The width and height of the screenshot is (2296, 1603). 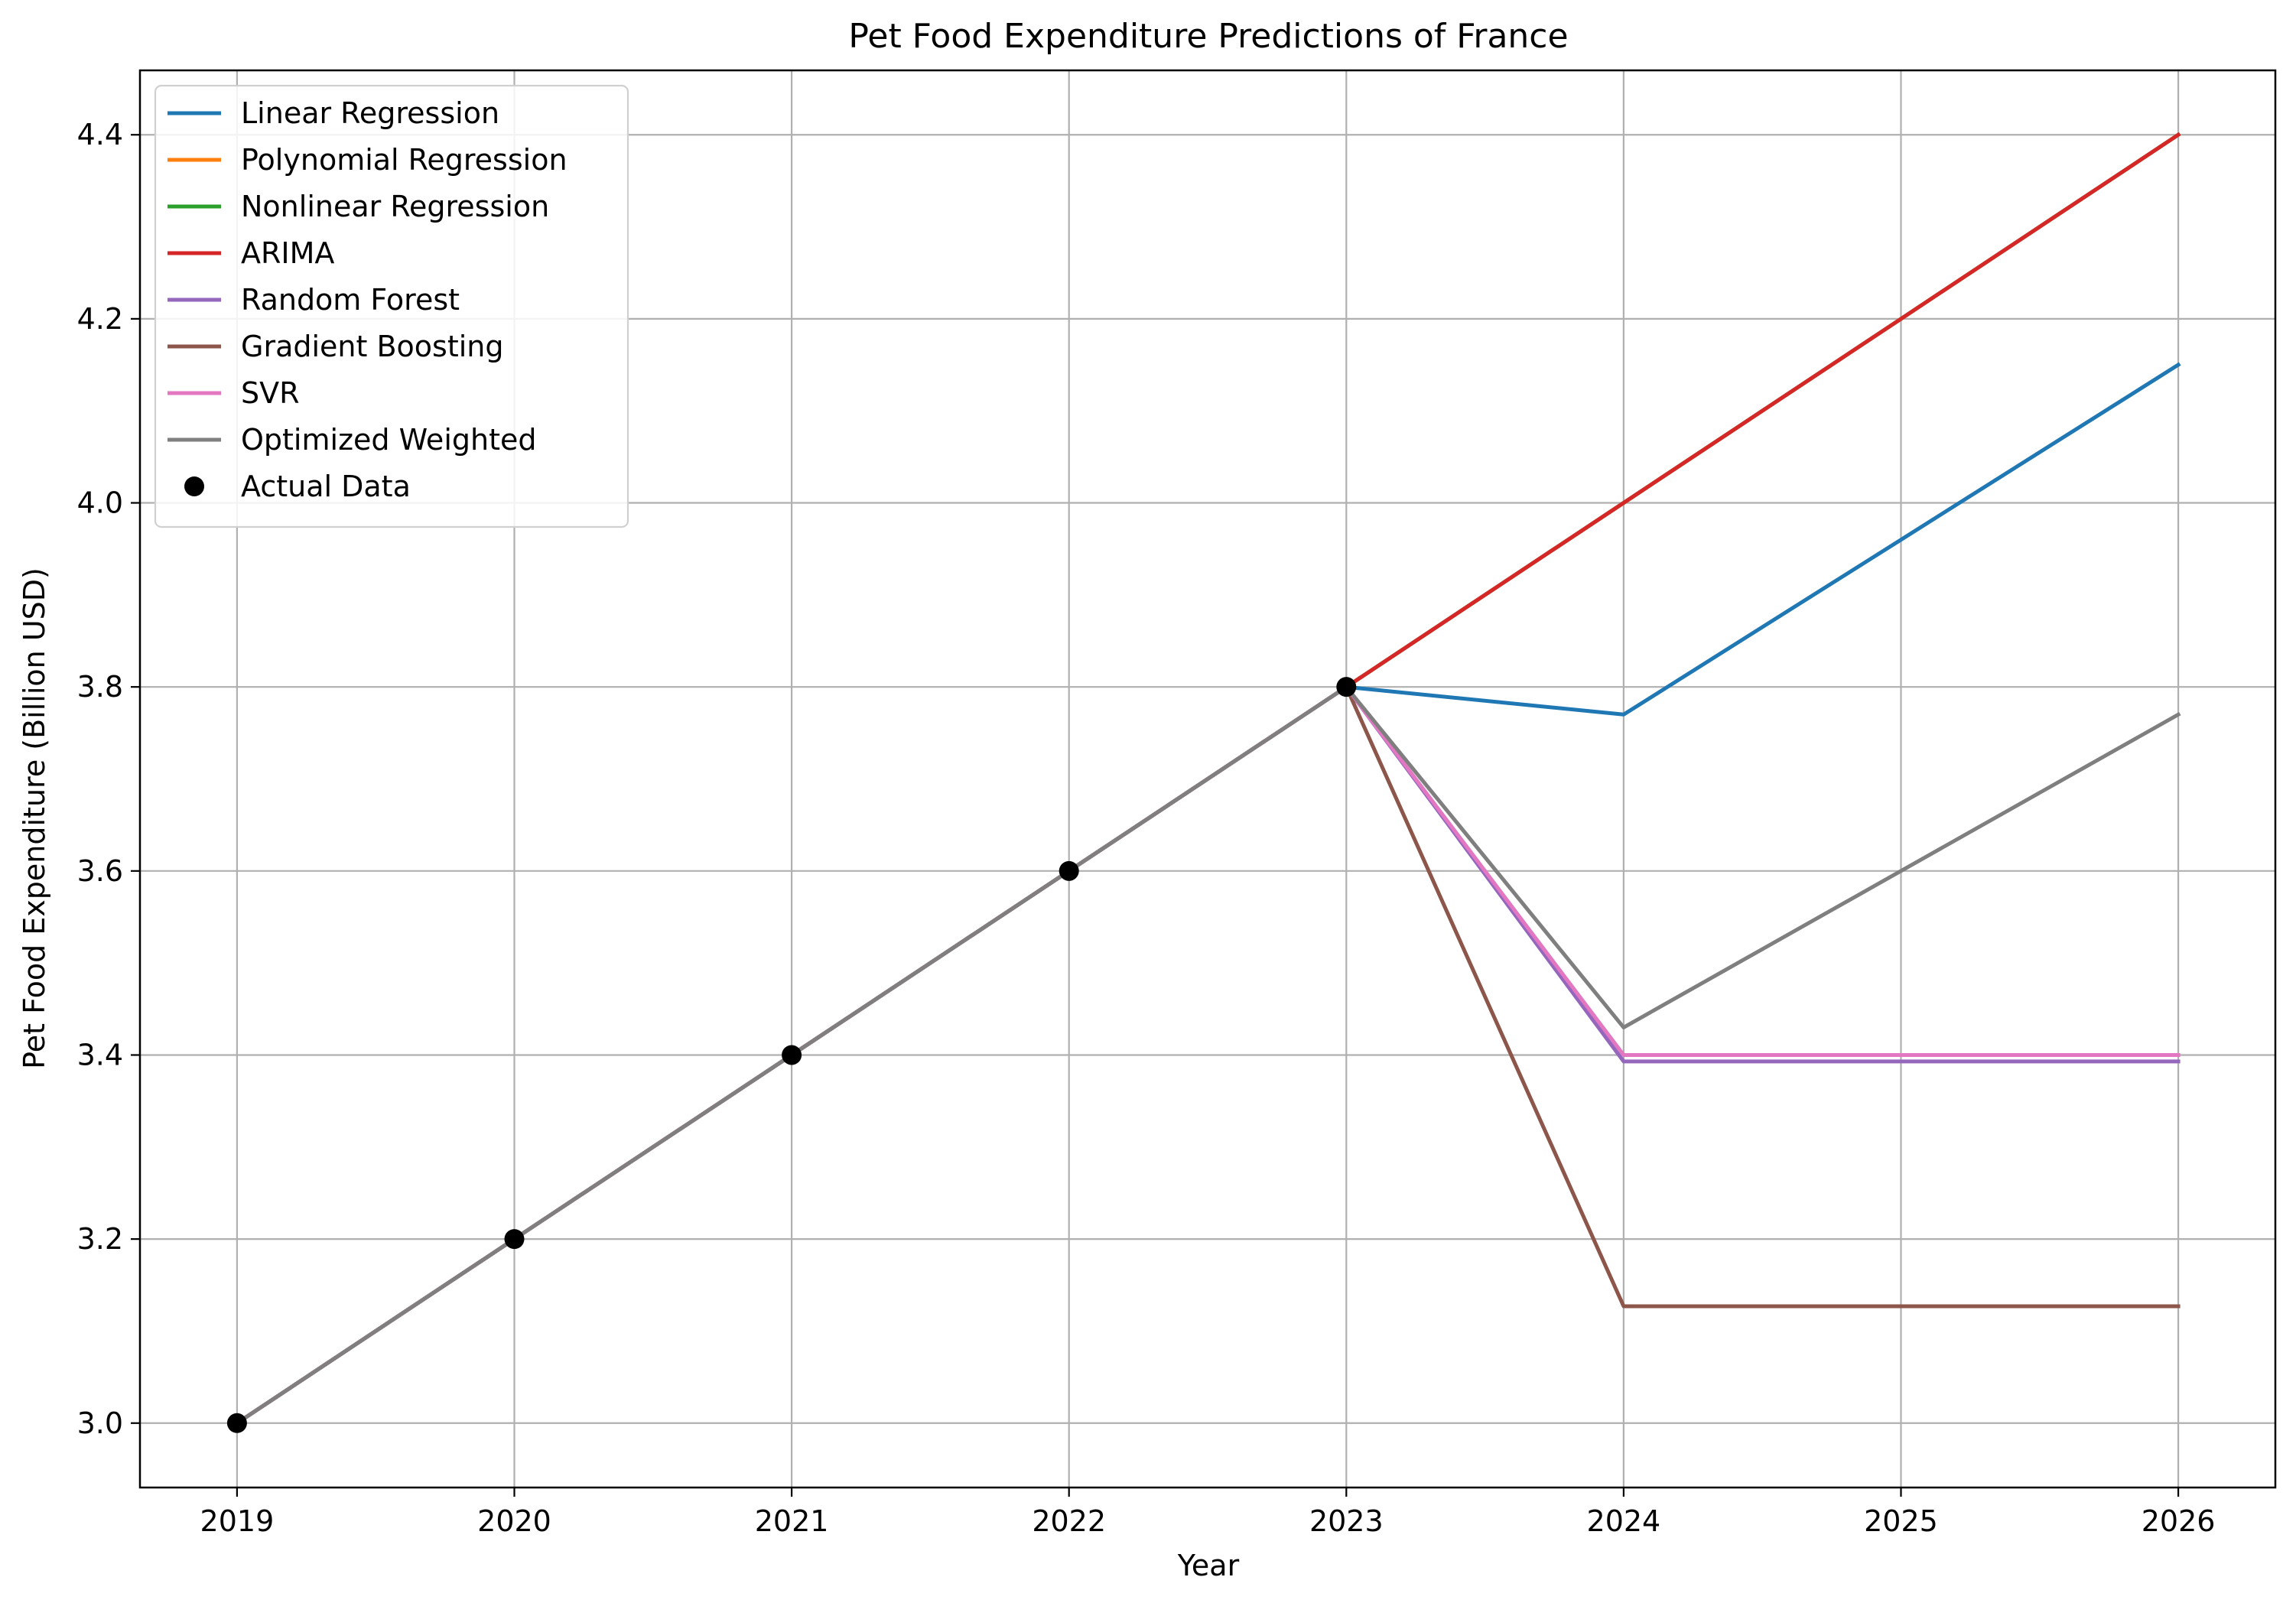 What do you see at coordinates (389, 440) in the screenshot?
I see `legend-label: Optimized Weighted` at bounding box center [389, 440].